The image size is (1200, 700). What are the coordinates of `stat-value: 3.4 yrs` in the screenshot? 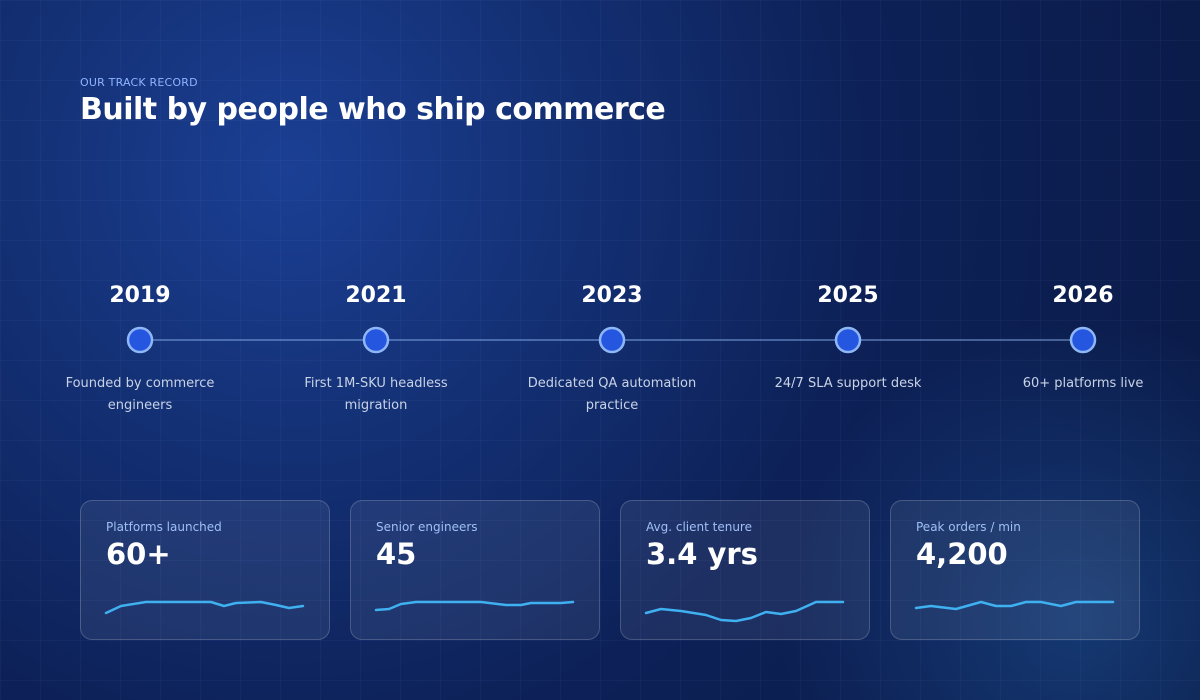 It's located at (702, 554).